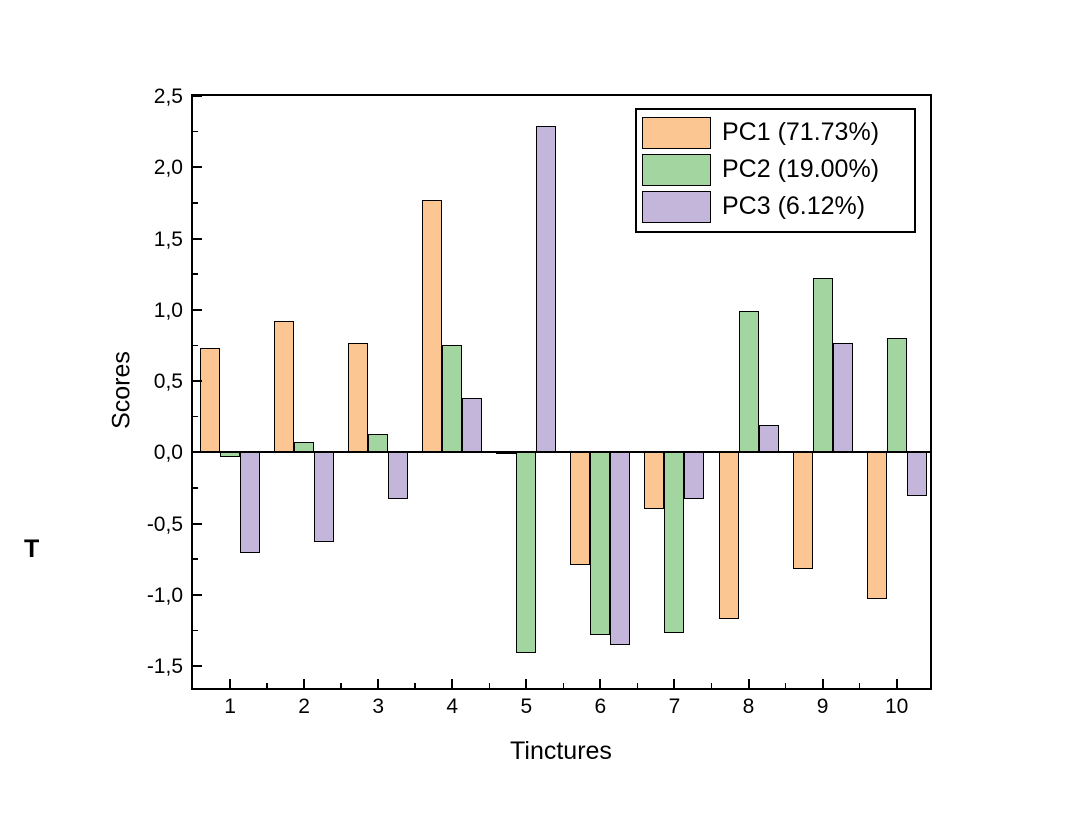 The height and width of the screenshot is (825, 1081). I want to click on x-tick-label: 10, so click(896, 706).